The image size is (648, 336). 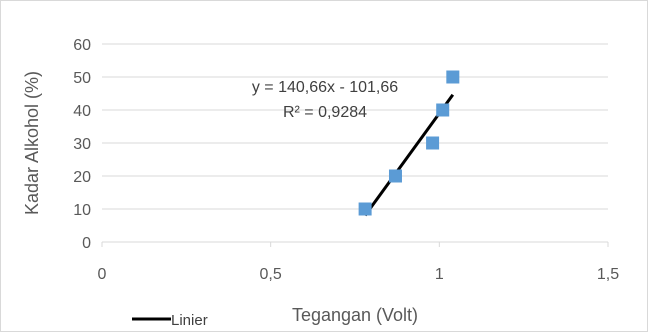 I want to click on y-tick-label: 20, so click(x=82, y=177).